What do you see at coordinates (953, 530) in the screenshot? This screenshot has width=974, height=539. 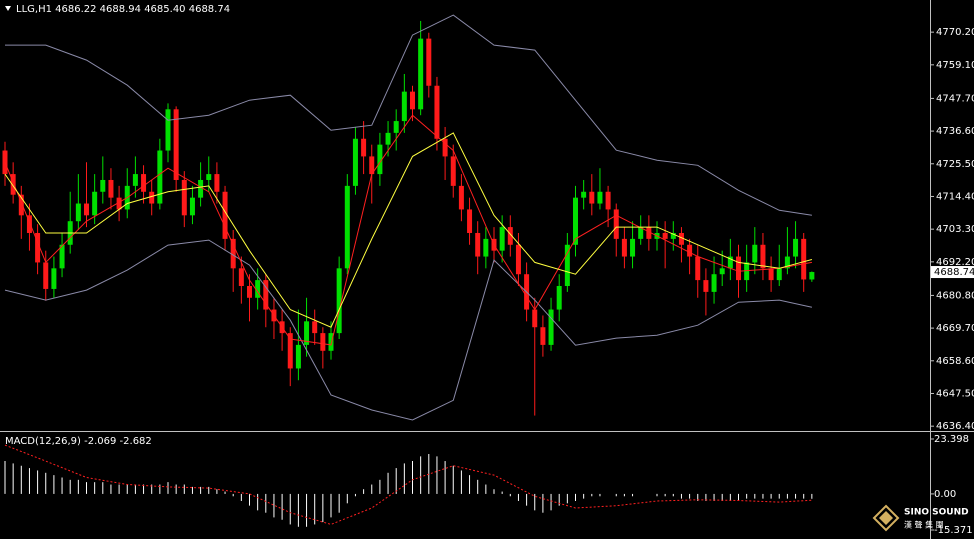 I see `macd-y-tick-label: -15.371` at bounding box center [953, 530].